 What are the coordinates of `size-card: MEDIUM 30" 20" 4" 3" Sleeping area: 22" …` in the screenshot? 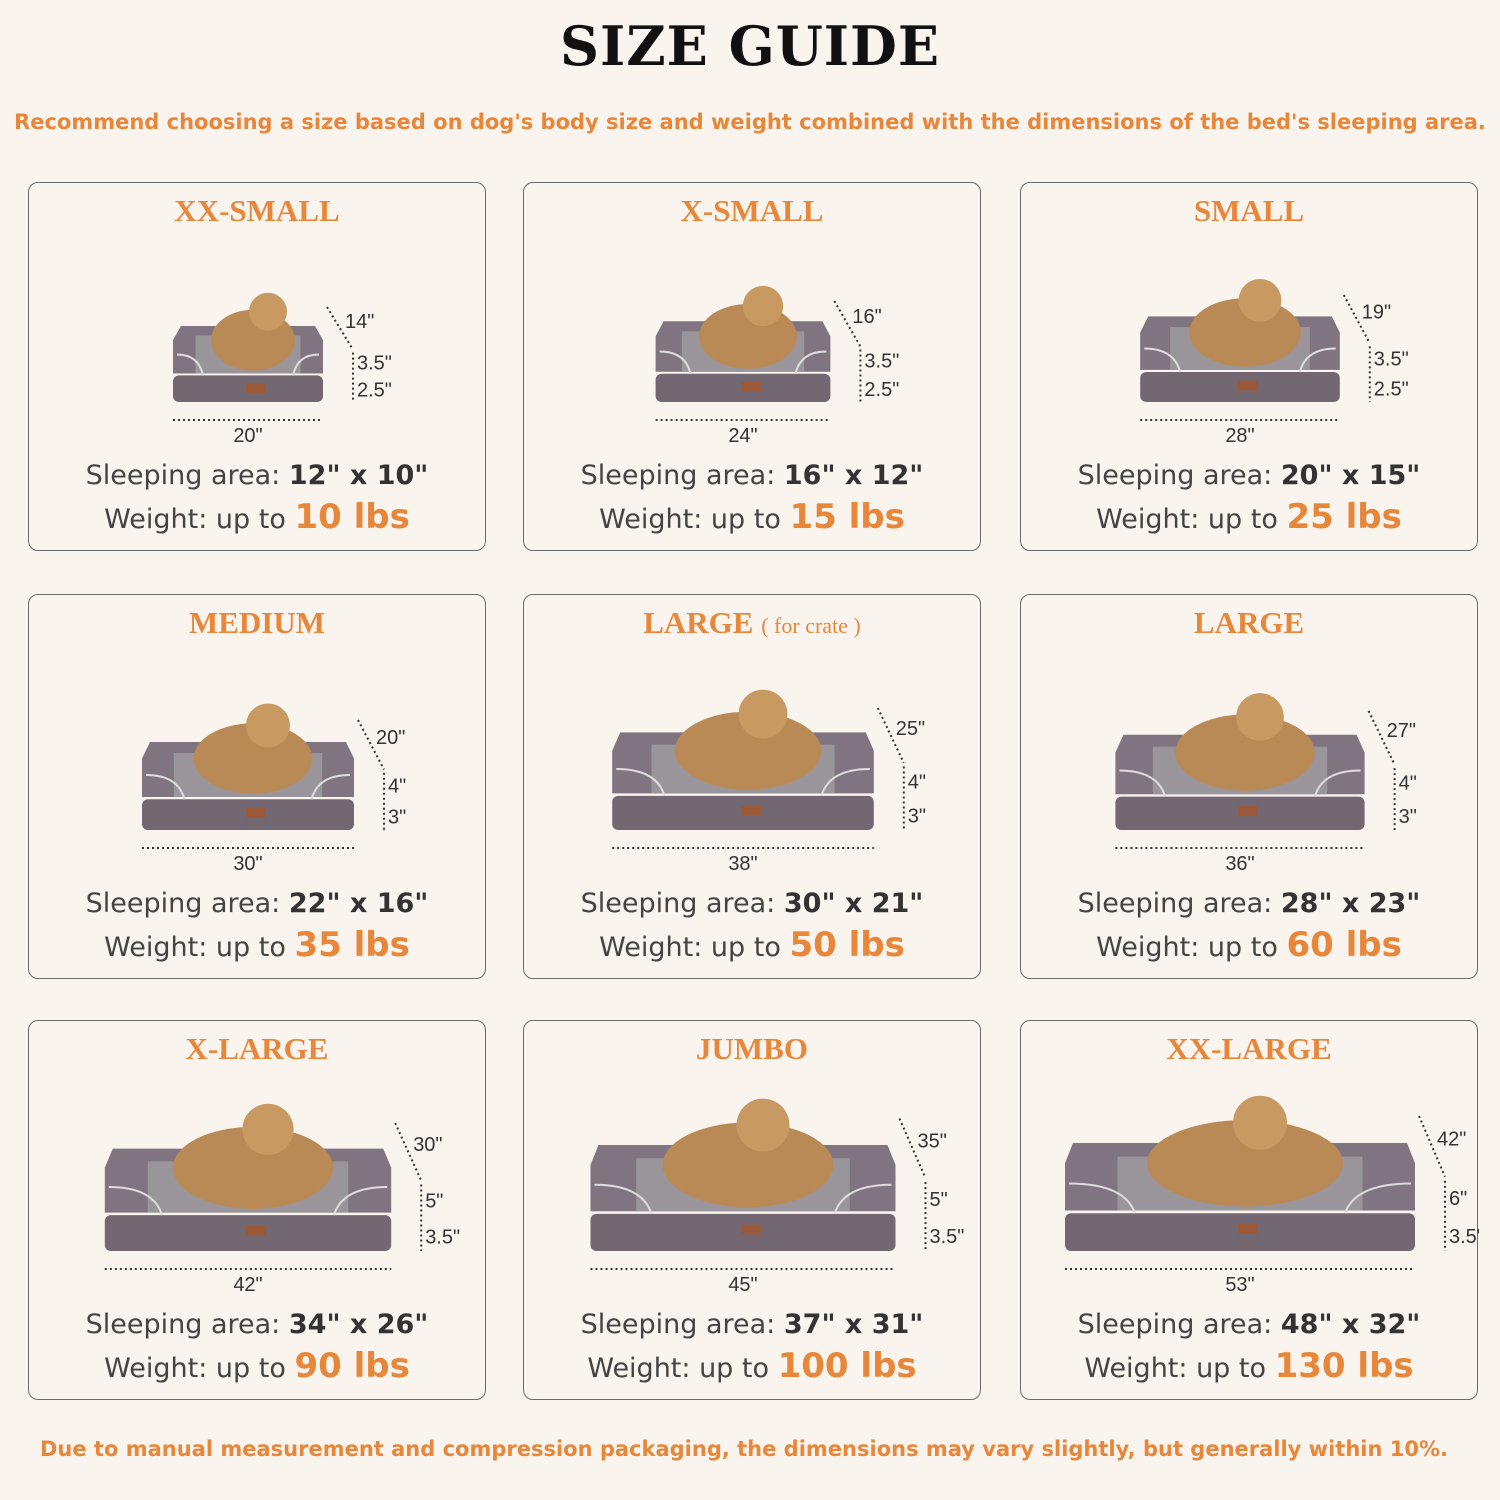 It's located at (257, 786).